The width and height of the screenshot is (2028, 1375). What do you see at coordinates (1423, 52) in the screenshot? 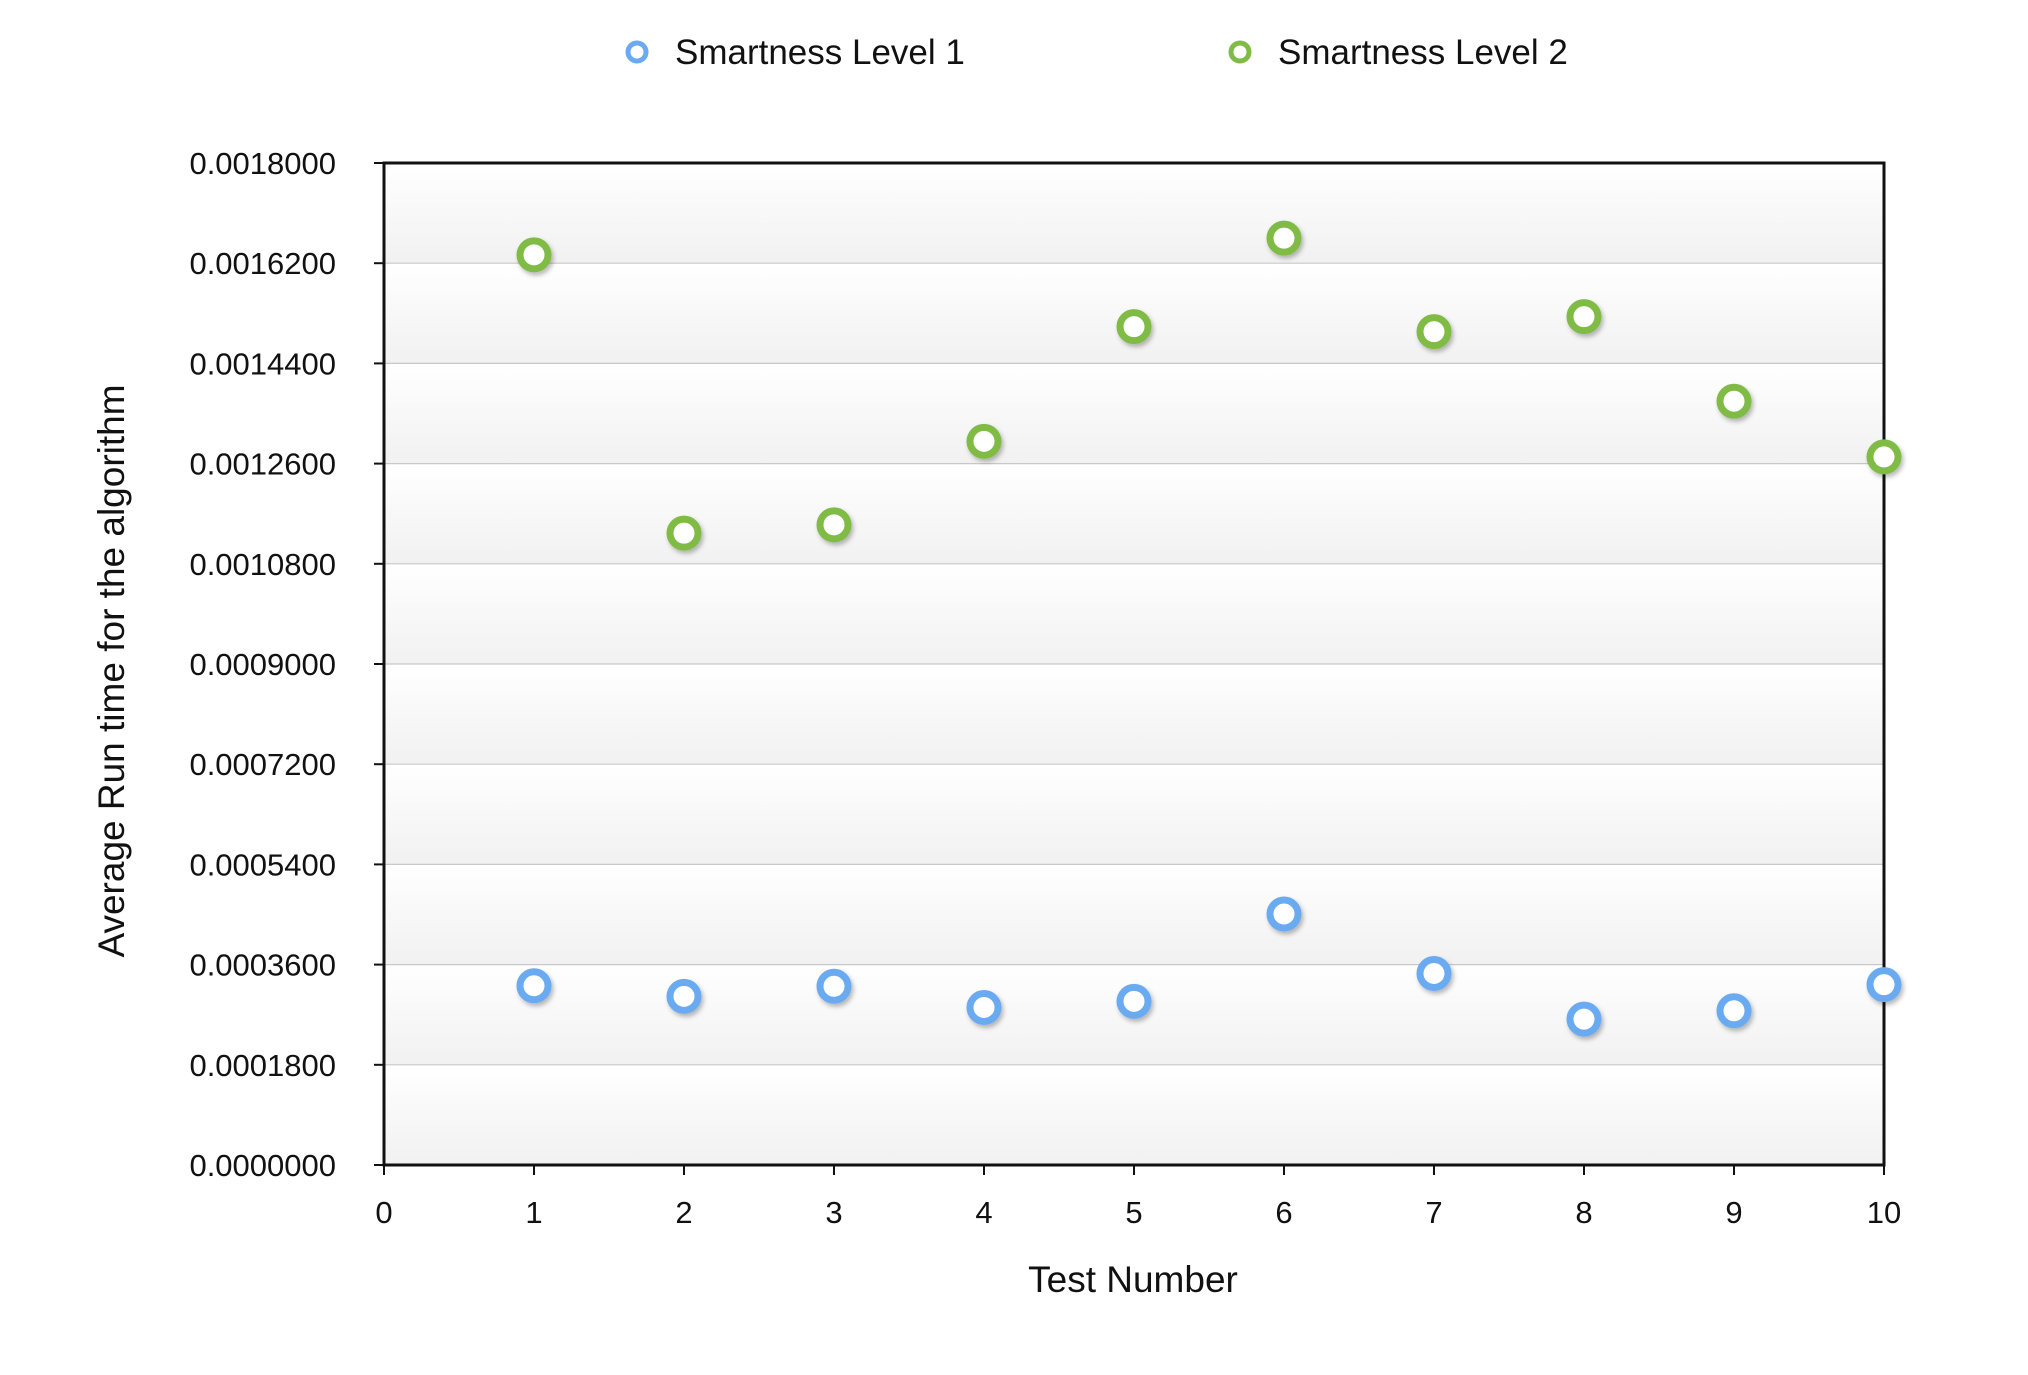
I see `legend-label: Smartness Level 2` at bounding box center [1423, 52].